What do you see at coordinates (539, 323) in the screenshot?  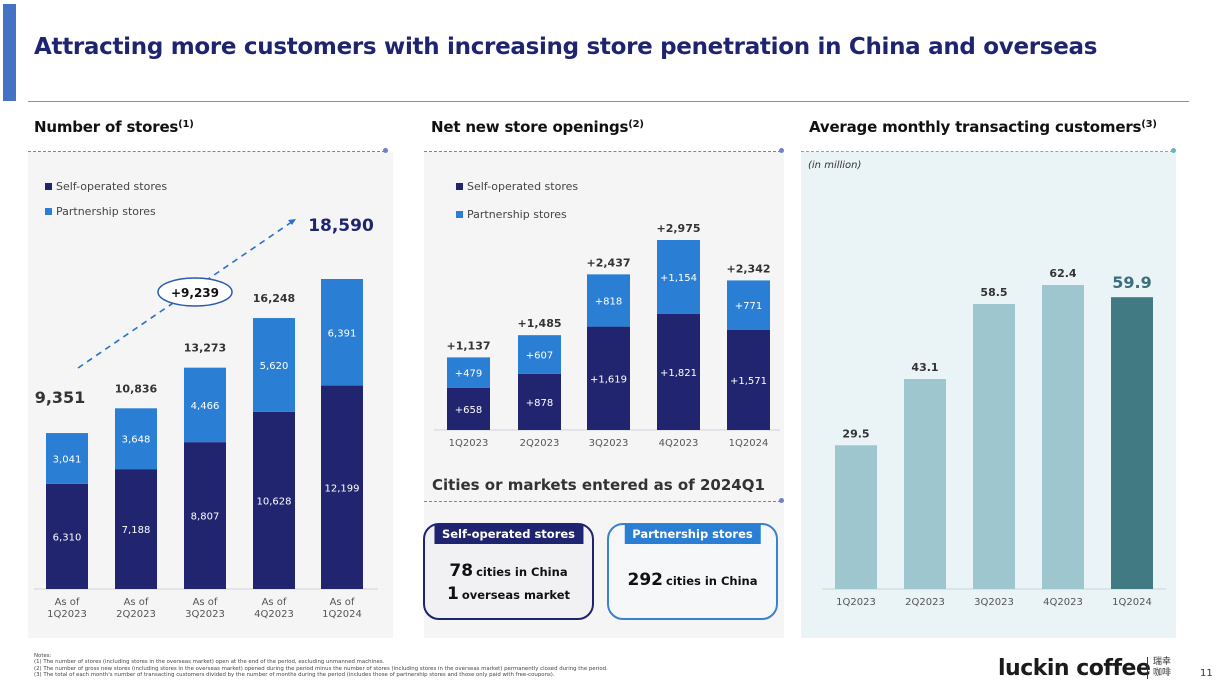 I see `total-label: +1,485` at bounding box center [539, 323].